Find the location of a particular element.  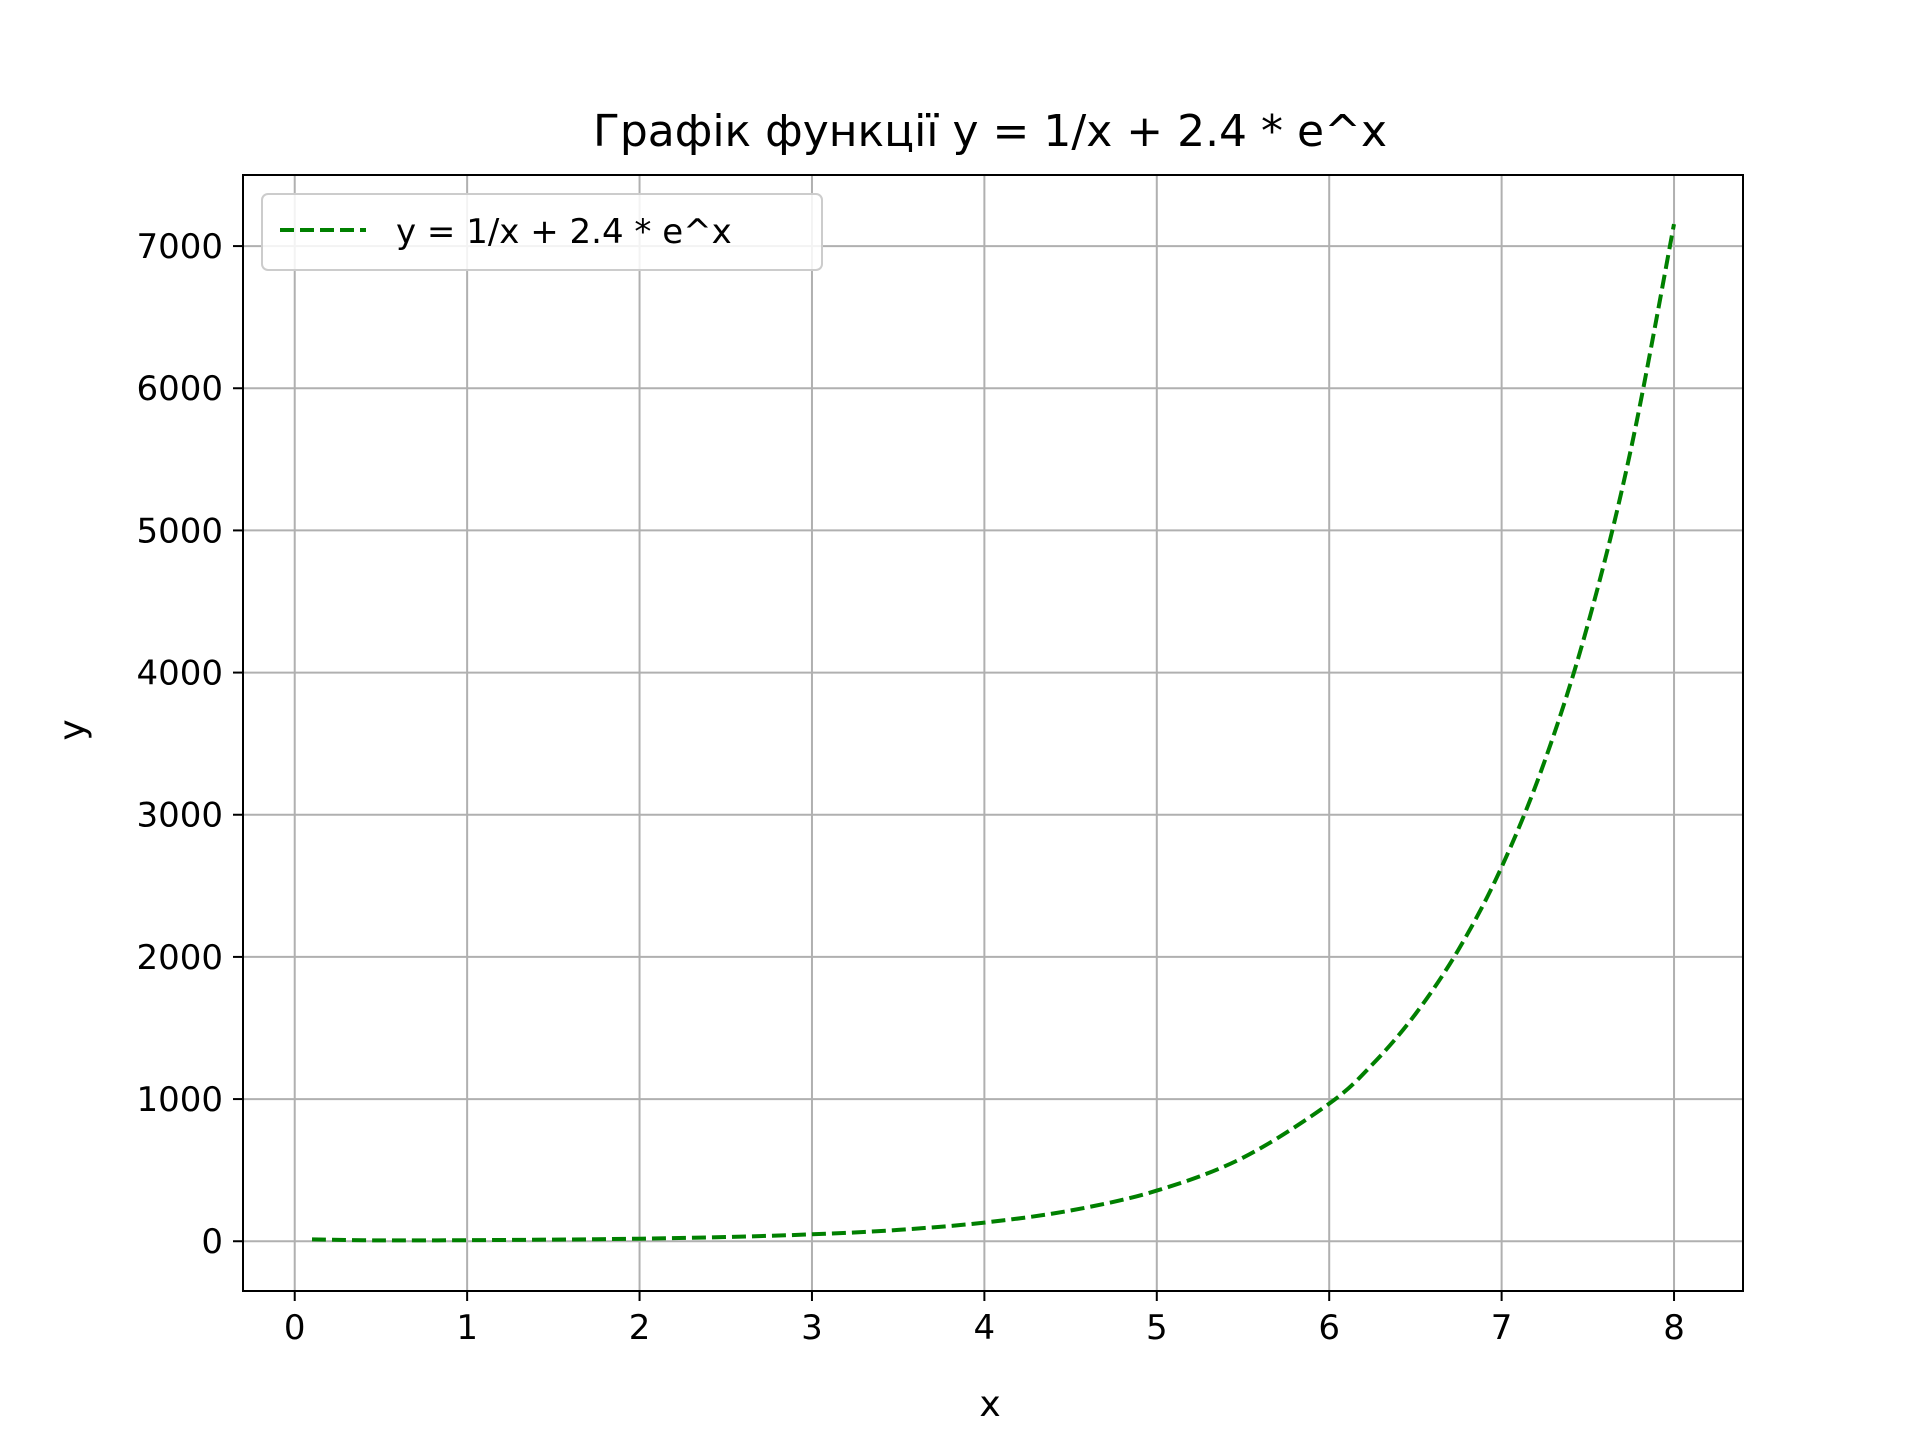

y-tick-label: 4000 is located at coordinates (179, 674).